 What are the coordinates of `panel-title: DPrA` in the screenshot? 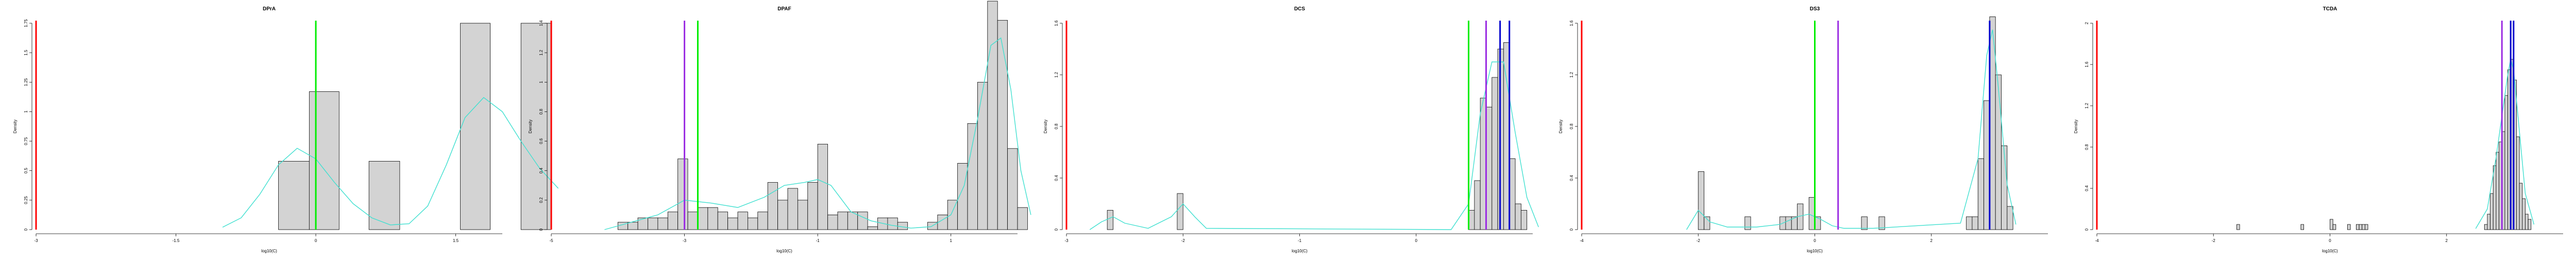 It's located at (269, 9).